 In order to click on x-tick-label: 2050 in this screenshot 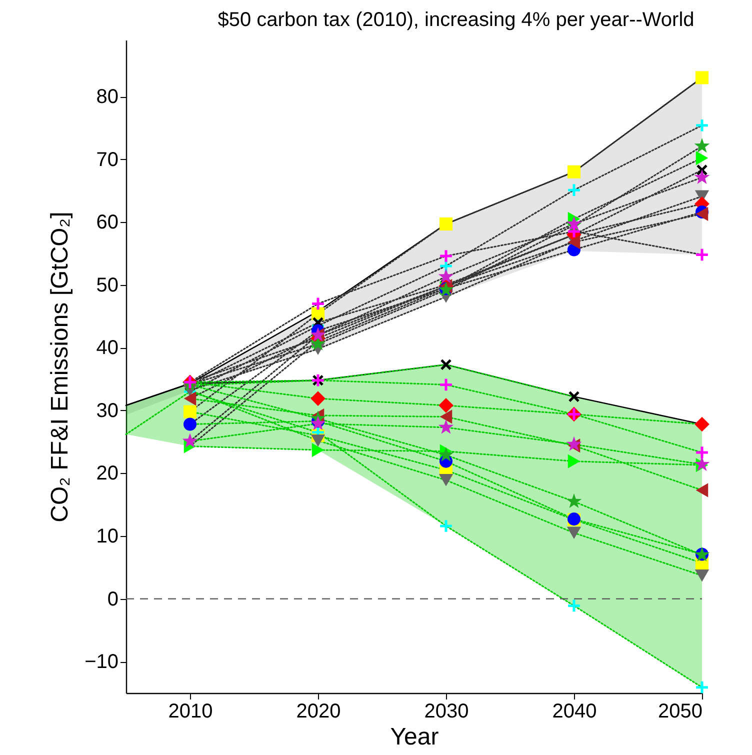, I will do `click(680, 711)`.